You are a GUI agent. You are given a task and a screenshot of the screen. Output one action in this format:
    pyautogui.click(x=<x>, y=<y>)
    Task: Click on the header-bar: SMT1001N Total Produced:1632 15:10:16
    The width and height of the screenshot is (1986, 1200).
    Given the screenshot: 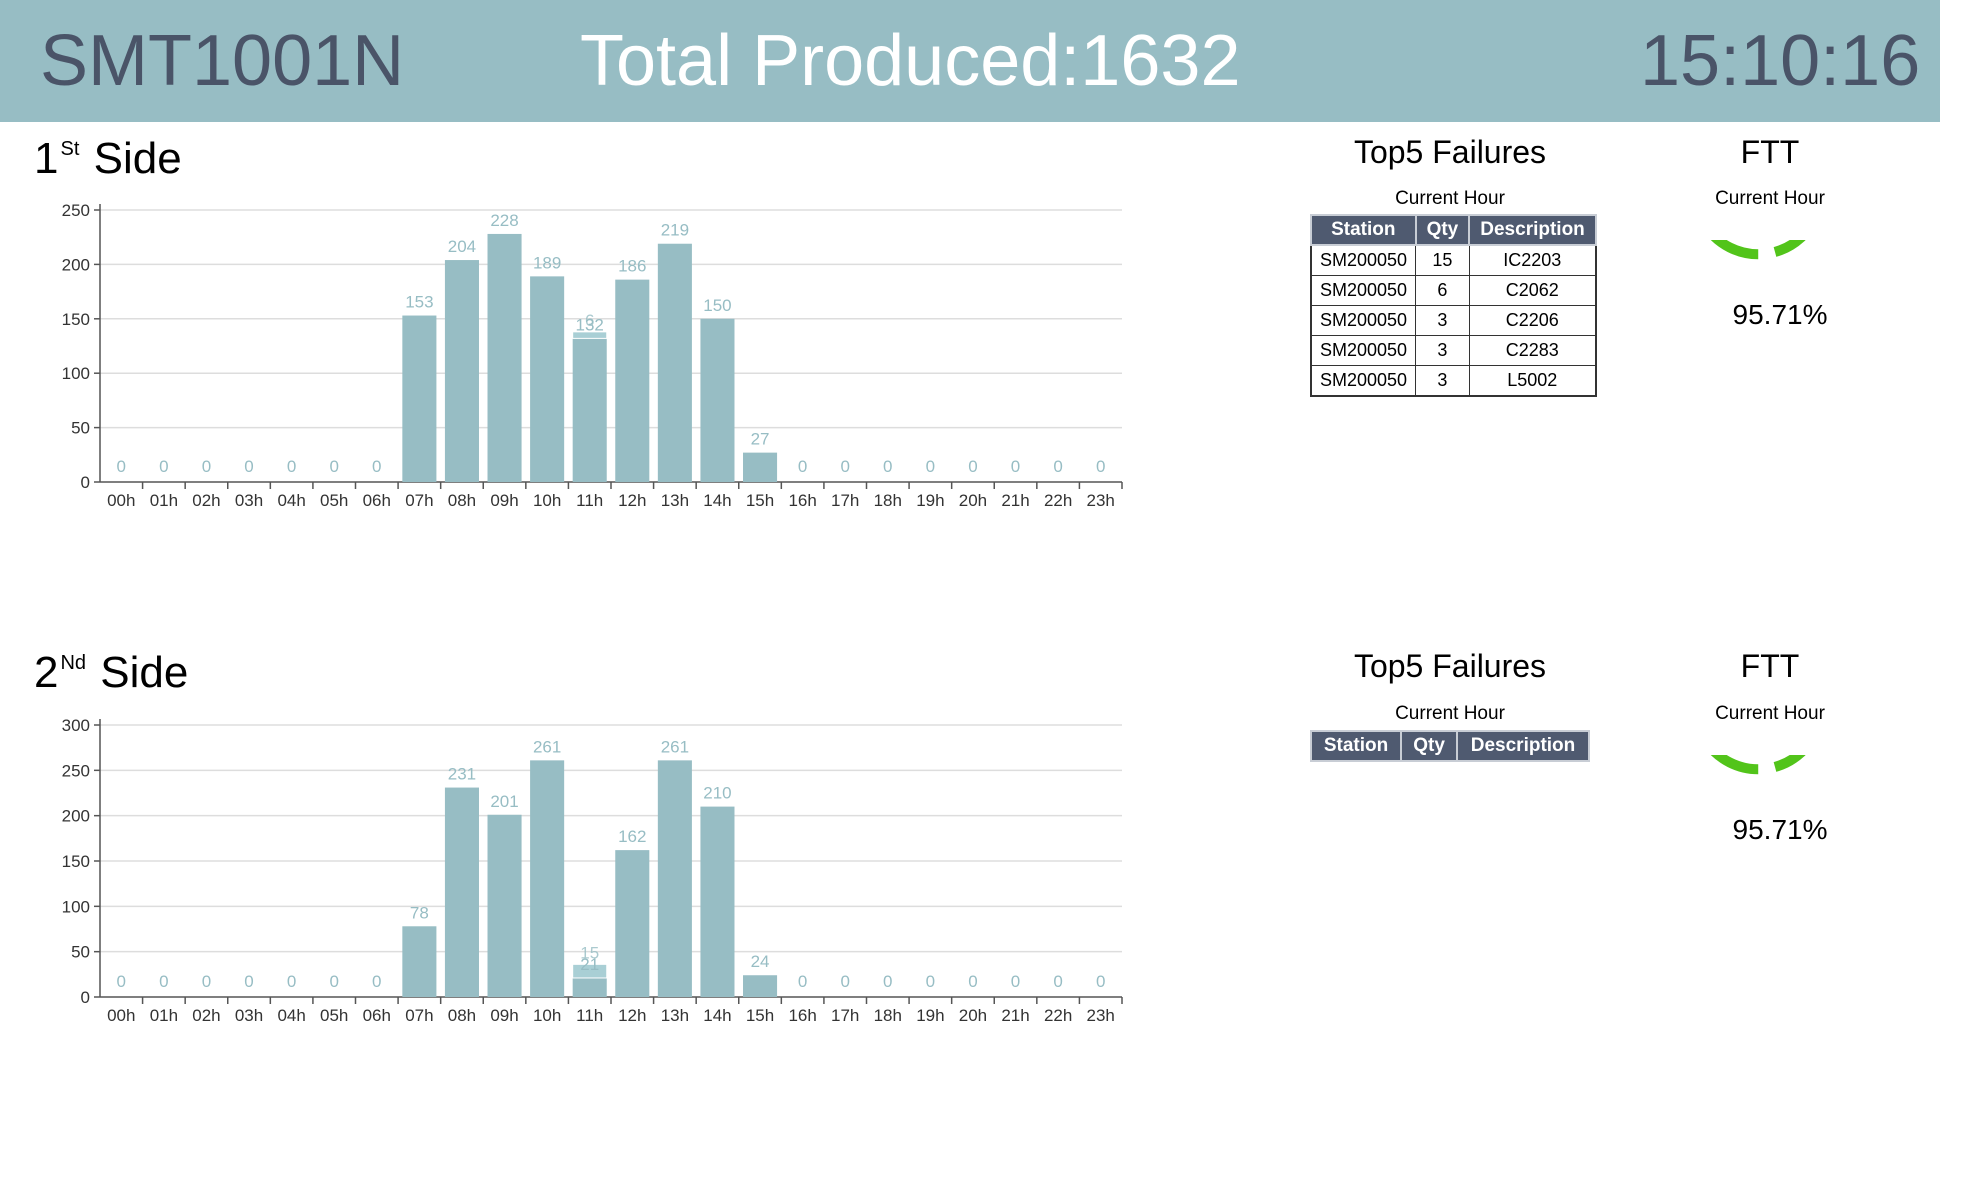 What is the action you would take?
    pyautogui.click(x=970, y=61)
    